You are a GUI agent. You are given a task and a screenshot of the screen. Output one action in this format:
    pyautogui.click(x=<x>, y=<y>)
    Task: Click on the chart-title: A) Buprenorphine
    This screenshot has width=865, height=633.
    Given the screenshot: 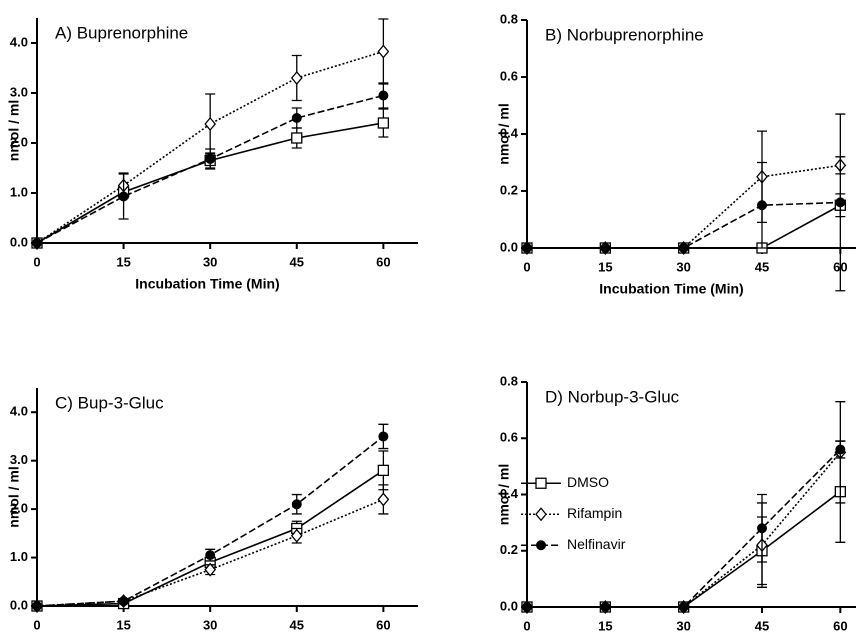 What is the action you would take?
    pyautogui.click(x=121, y=32)
    